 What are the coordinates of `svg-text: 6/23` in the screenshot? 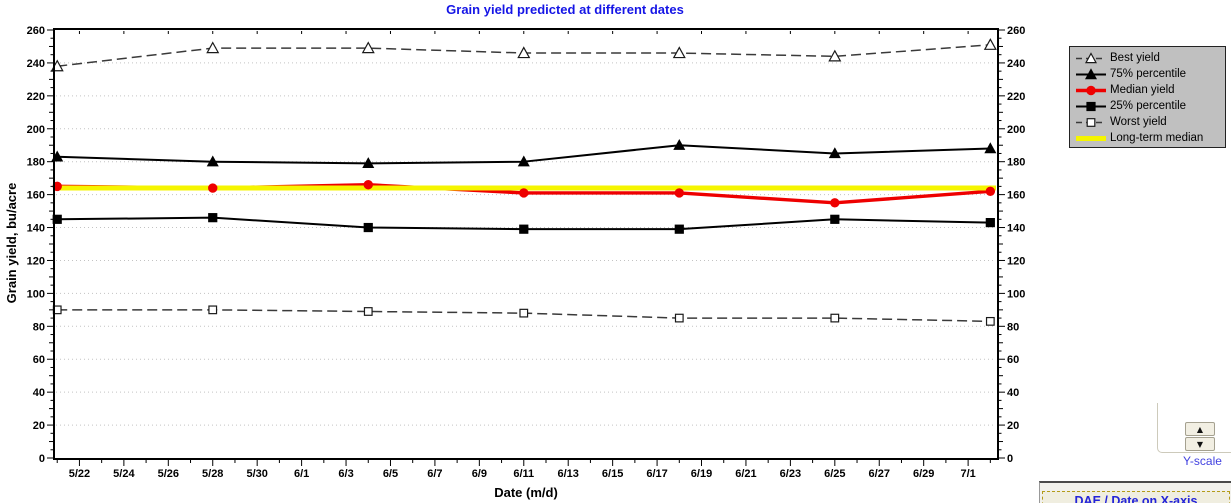 It's located at (790, 474).